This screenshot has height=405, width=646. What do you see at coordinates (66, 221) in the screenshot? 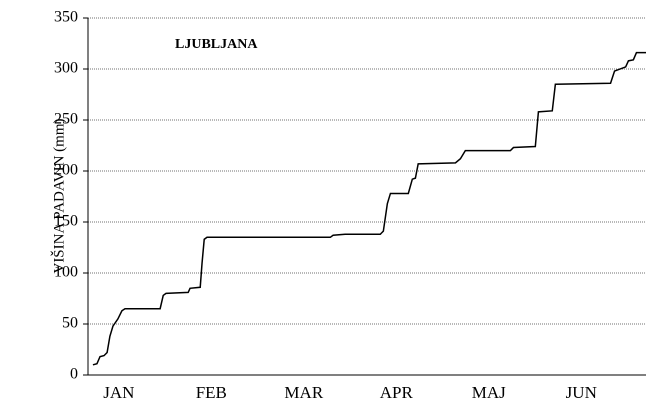
I see `y-tick-label: 150` at bounding box center [66, 221].